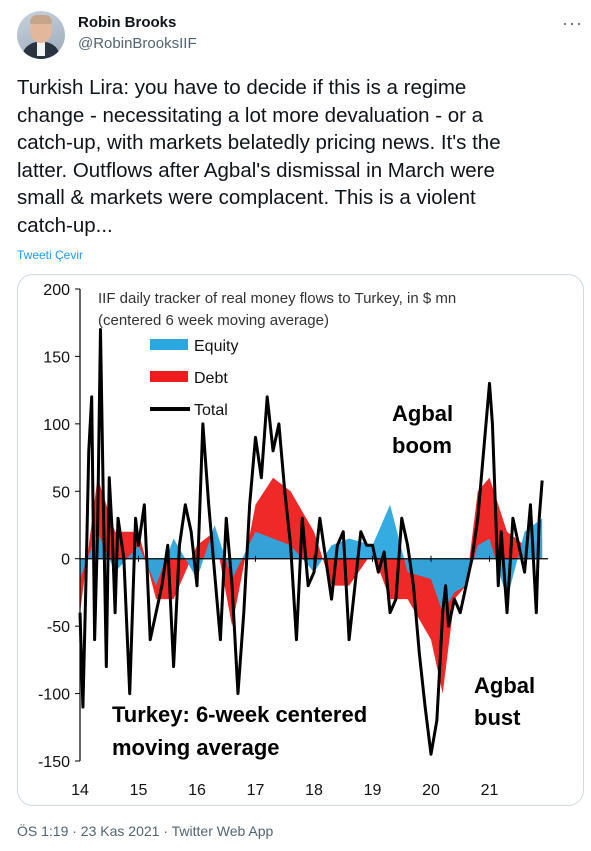  Describe the element at coordinates (61, 492) in the screenshot. I see `y-tick-label: 50` at that location.